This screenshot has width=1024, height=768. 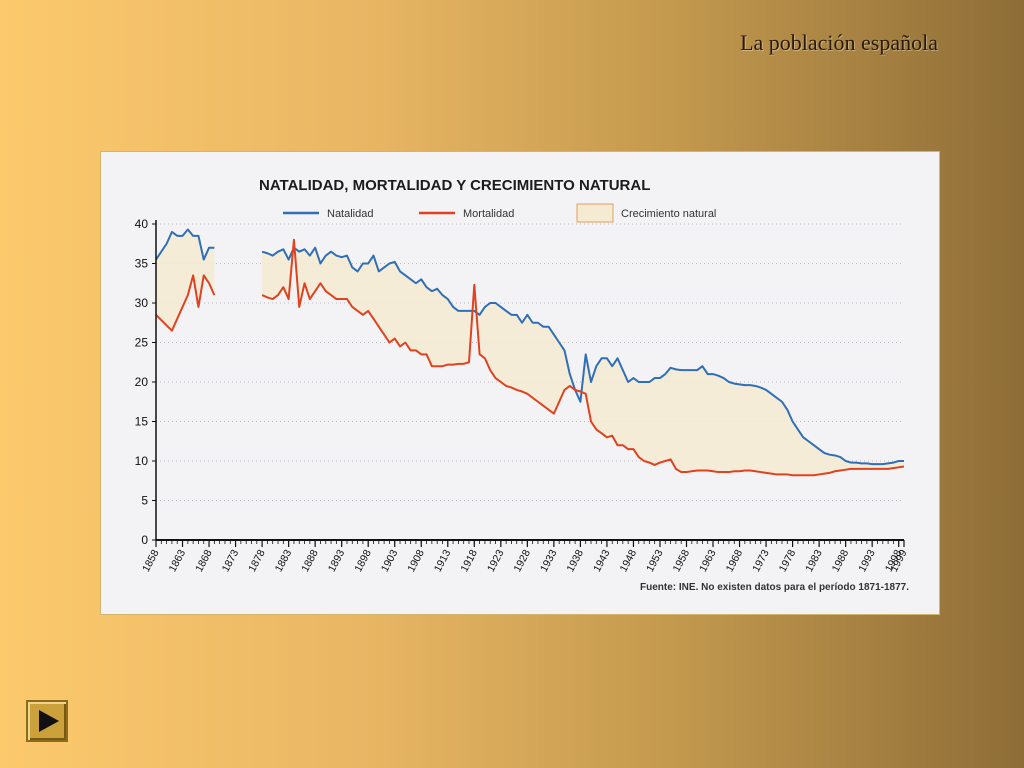 I want to click on x-tick-label-1983: 1983, so click(x=814, y=561).